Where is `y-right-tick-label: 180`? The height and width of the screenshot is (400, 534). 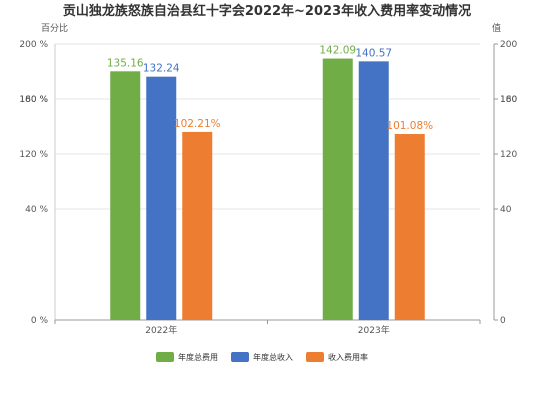
y-right-tick-label: 180 is located at coordinates (508, 100).